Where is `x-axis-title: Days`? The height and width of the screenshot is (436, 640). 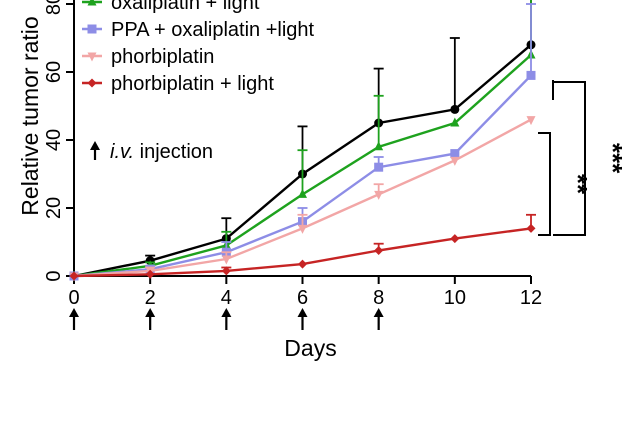
x-axis-title: Days is located at coordinates (310, 348).